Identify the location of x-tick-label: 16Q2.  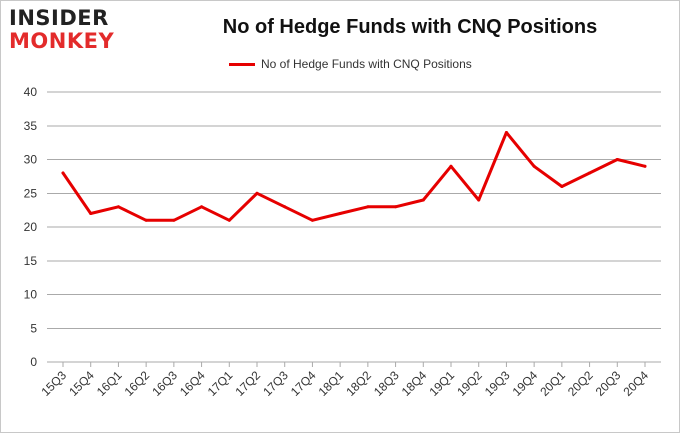
(137, 383).